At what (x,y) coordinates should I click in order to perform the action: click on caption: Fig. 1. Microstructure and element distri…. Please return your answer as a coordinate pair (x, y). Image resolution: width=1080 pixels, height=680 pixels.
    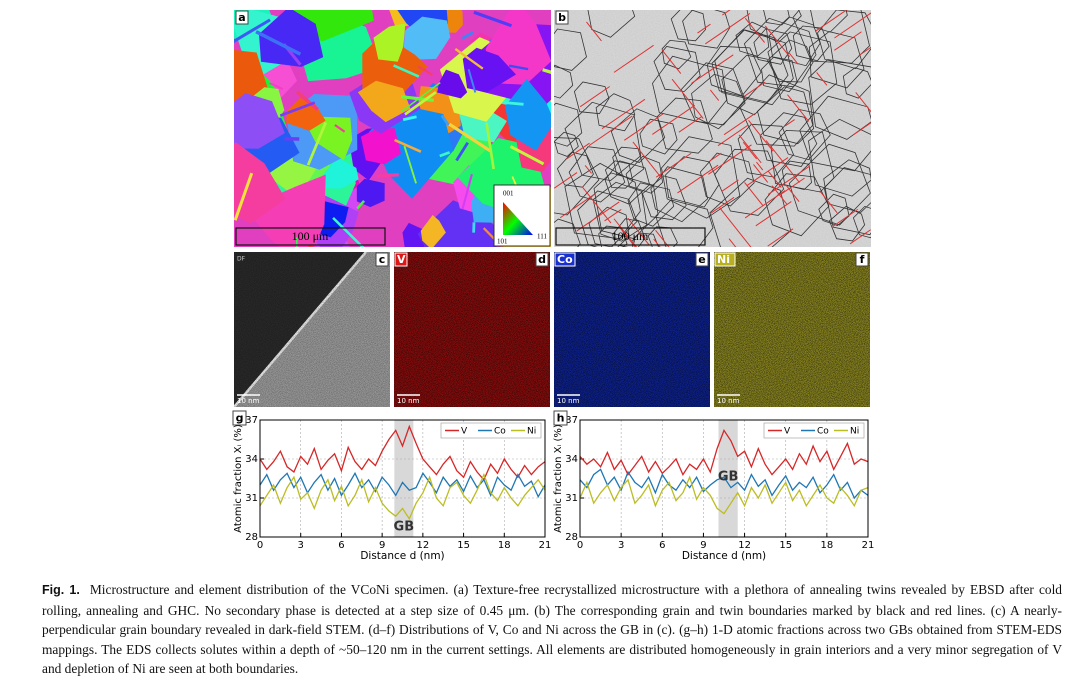
    Looking at the image, I should click on (552, 629).